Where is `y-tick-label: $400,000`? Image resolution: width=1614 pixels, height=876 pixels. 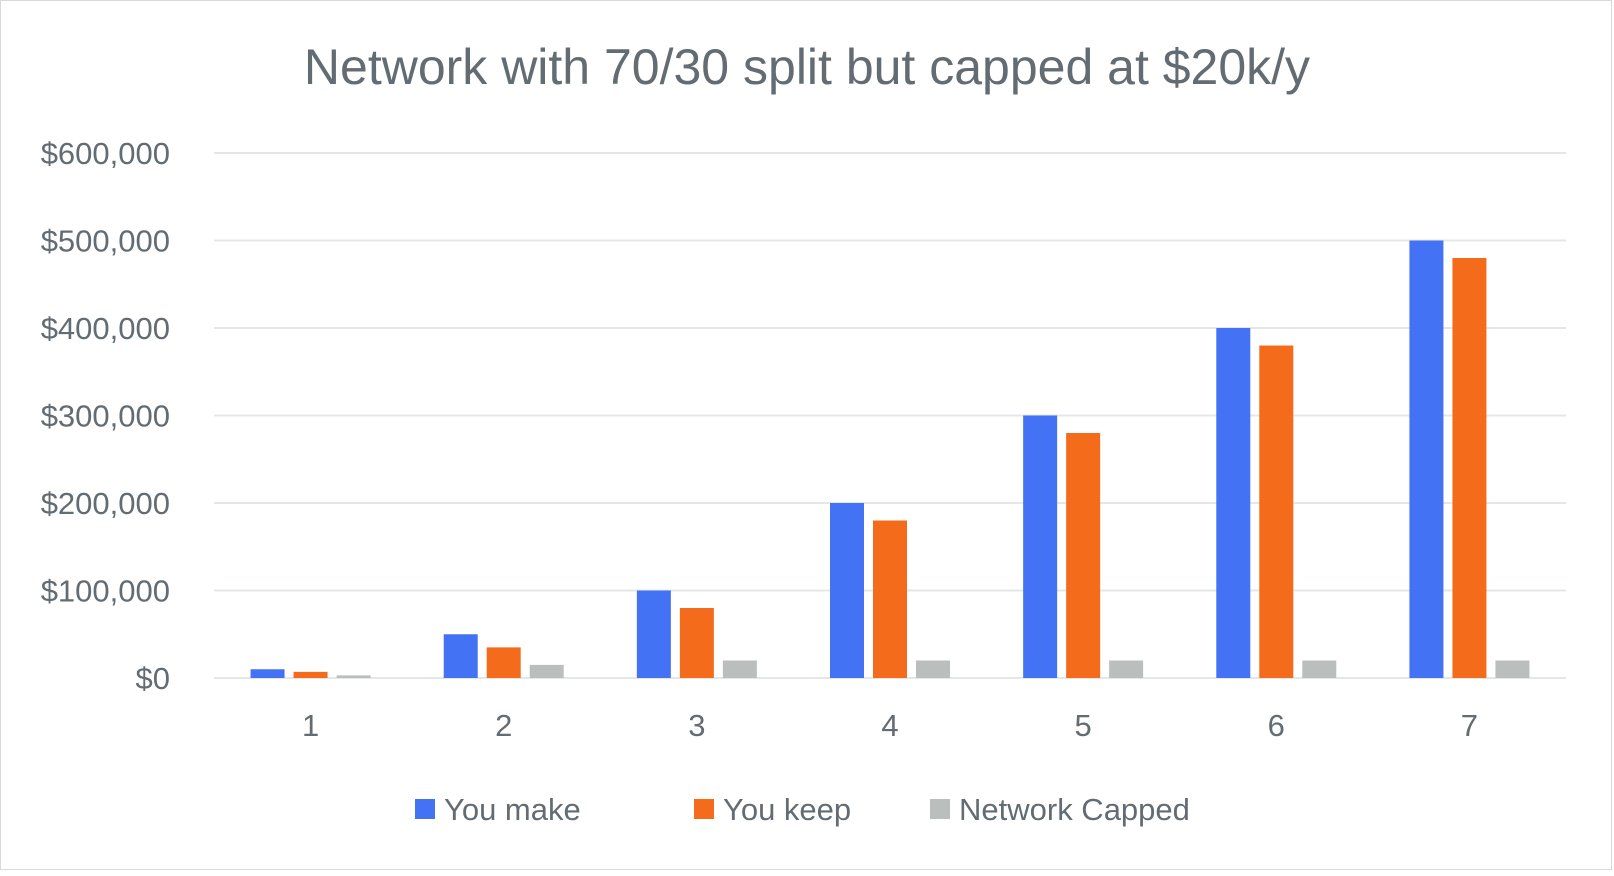
y-tick-label: $400,000 is located at coordinates (105, 328).